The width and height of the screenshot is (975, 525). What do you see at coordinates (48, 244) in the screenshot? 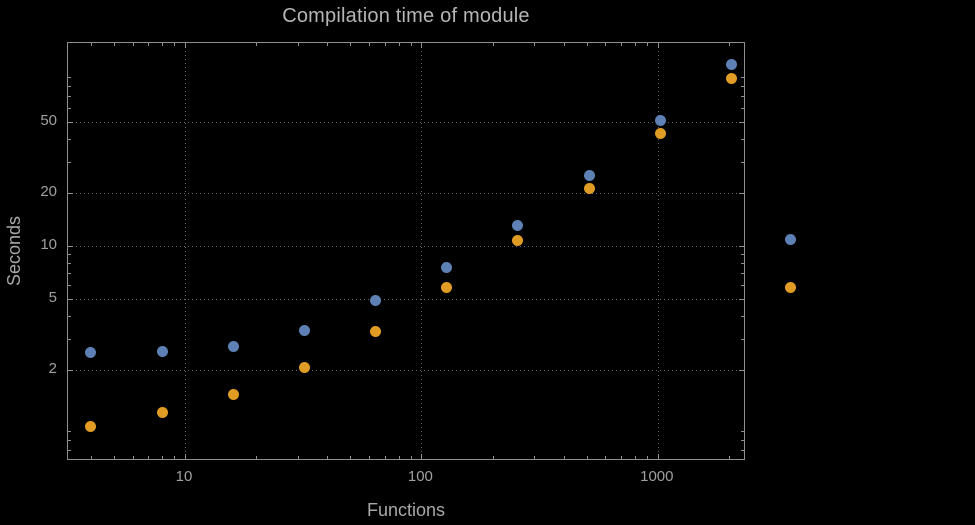
I see `y-tick-label: 10` at bounding box center [48, 244].